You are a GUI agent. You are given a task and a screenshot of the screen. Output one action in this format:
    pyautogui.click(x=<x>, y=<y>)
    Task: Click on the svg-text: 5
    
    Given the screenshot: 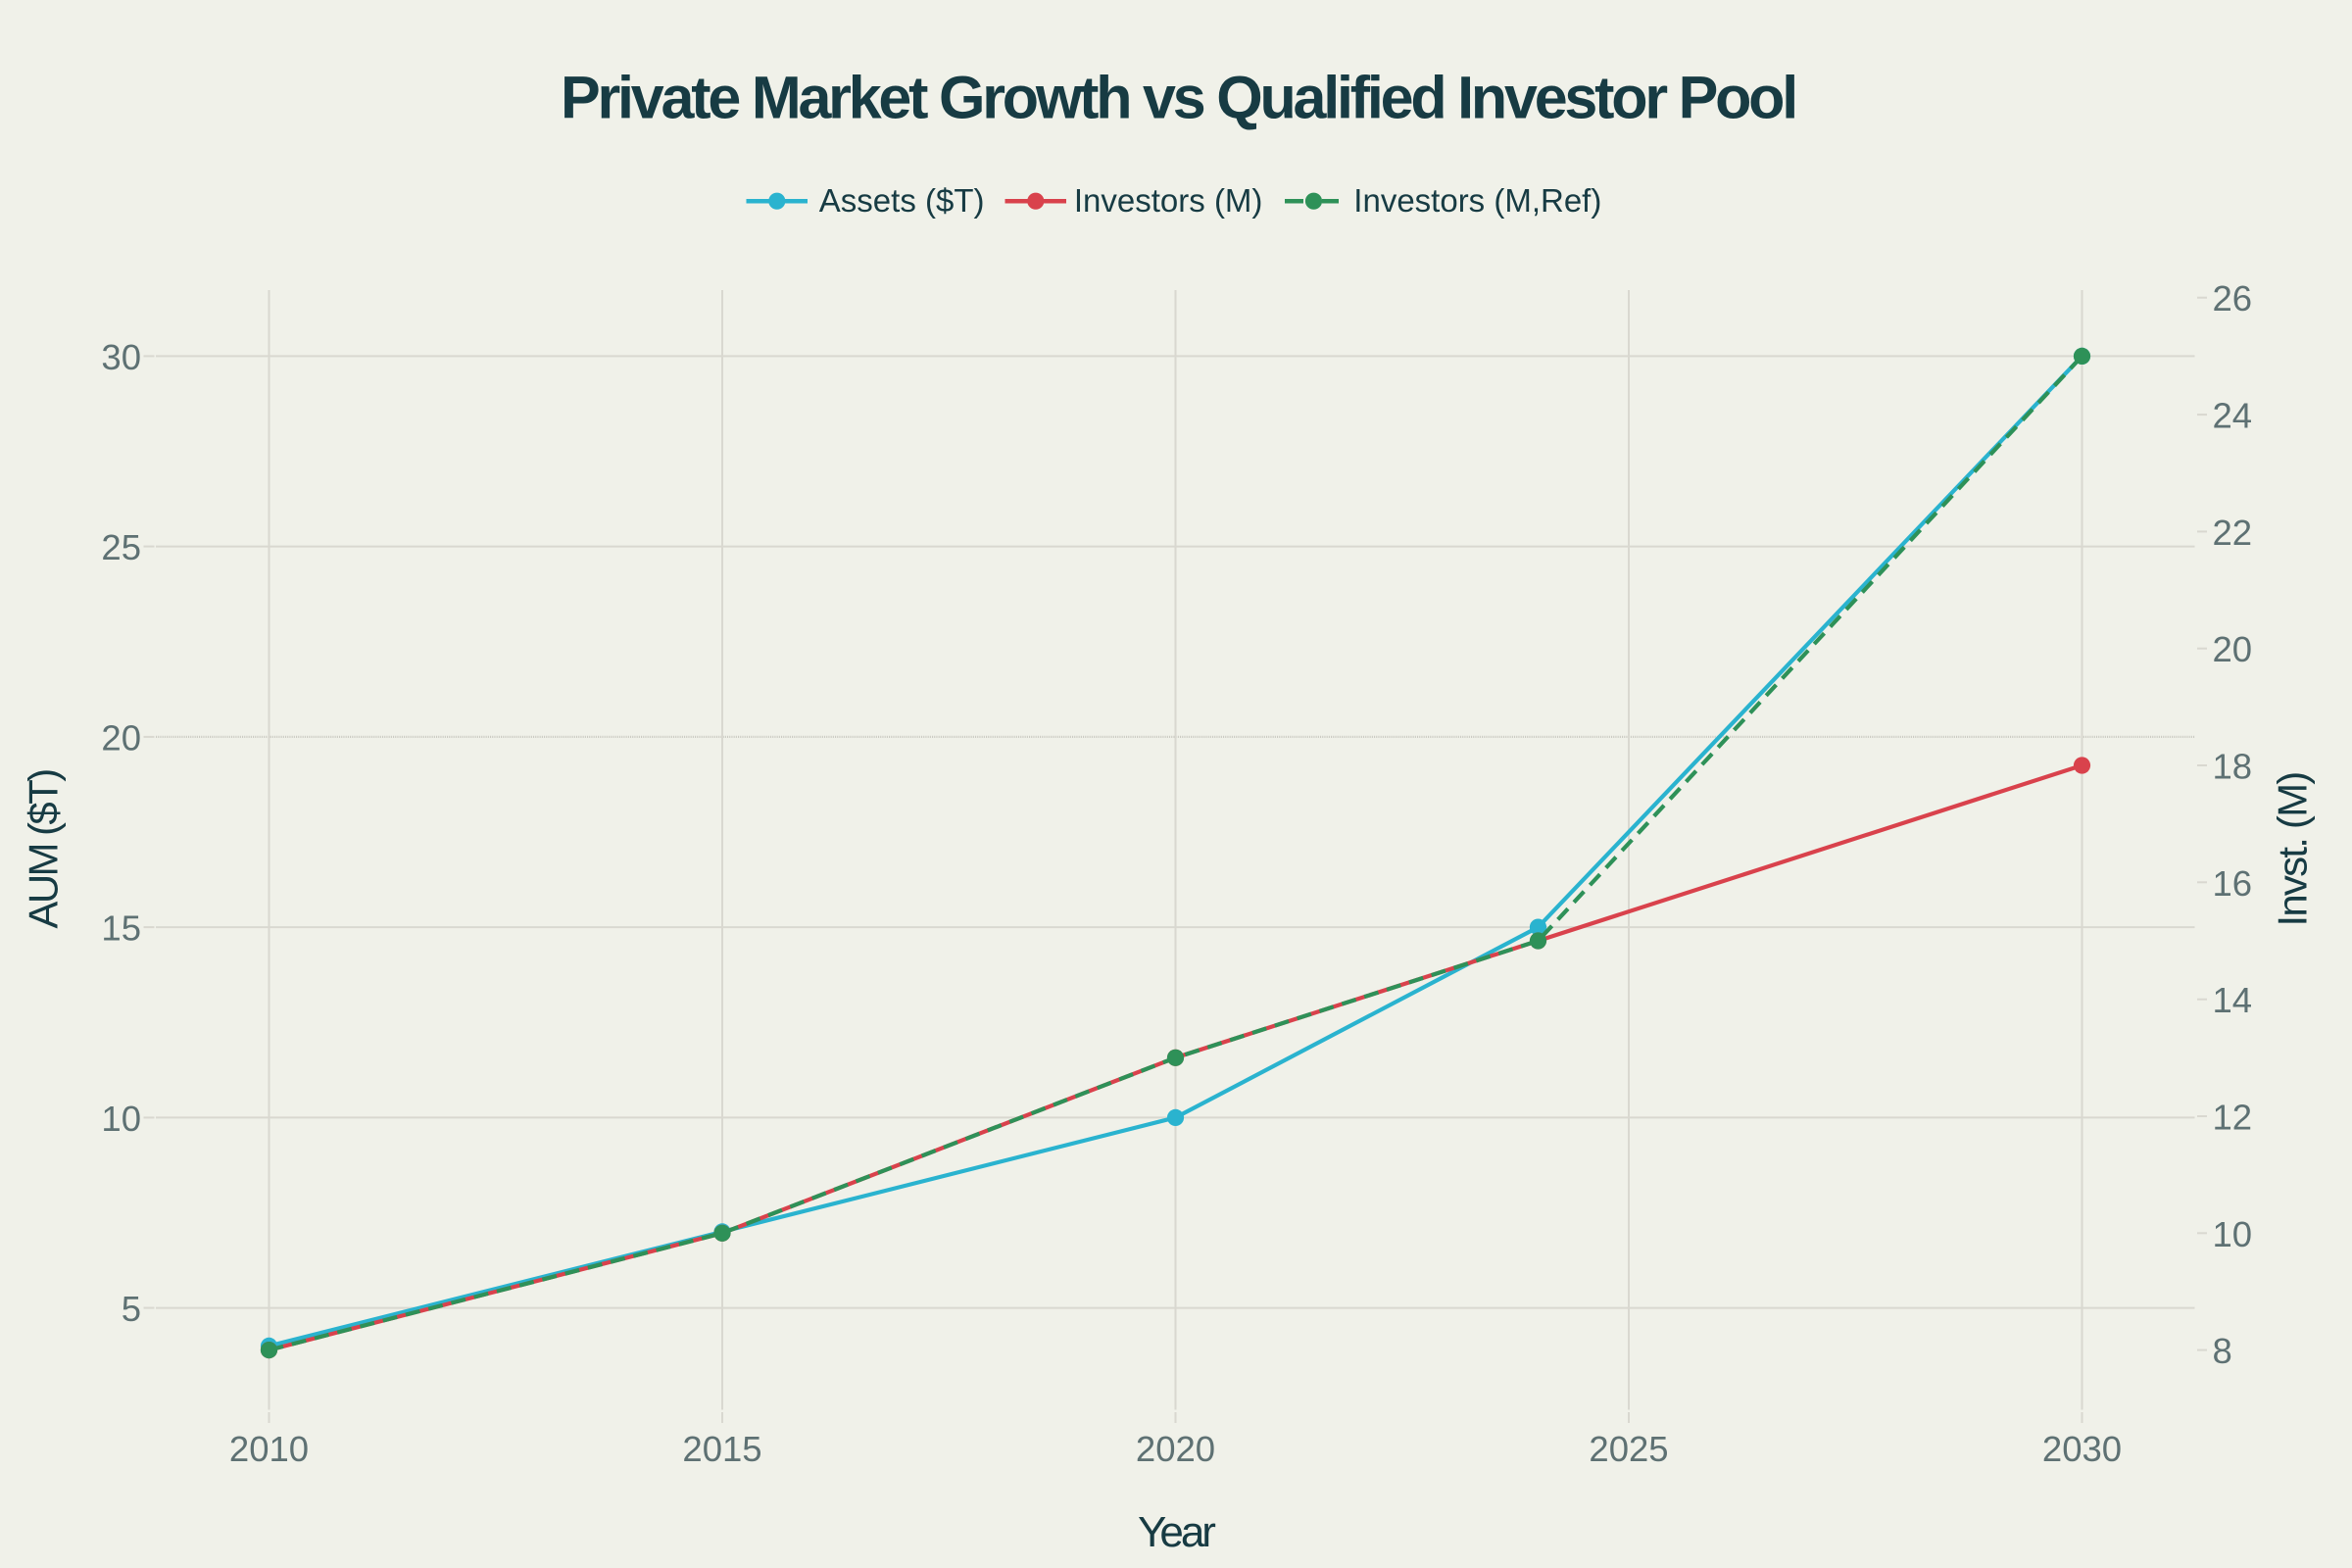 What is the action you would take?
    pyautogui.click(x=131, y=1309)
    